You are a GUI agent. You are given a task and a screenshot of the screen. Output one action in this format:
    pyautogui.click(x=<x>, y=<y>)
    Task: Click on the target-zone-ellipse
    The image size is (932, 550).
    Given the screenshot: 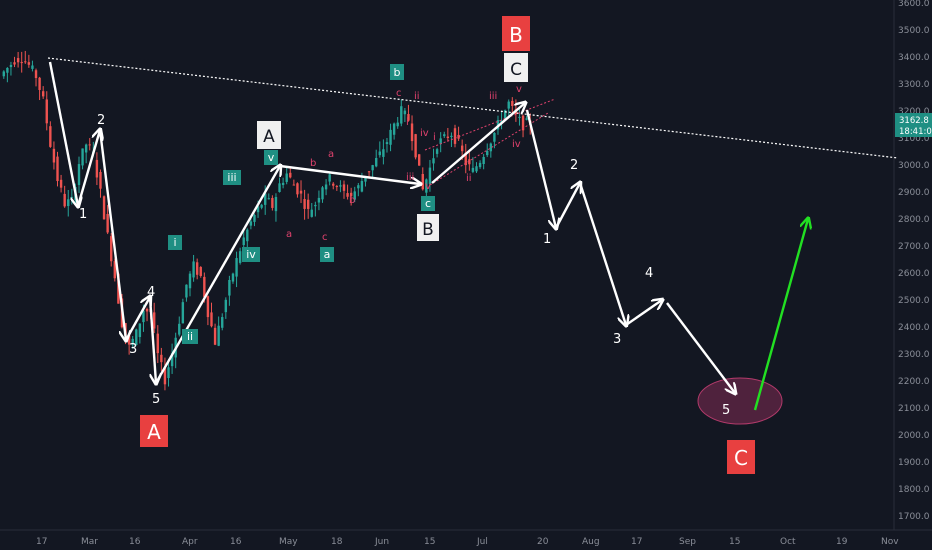 What is the action you would take?
    pyautogui.click(x=740, y=401)
    